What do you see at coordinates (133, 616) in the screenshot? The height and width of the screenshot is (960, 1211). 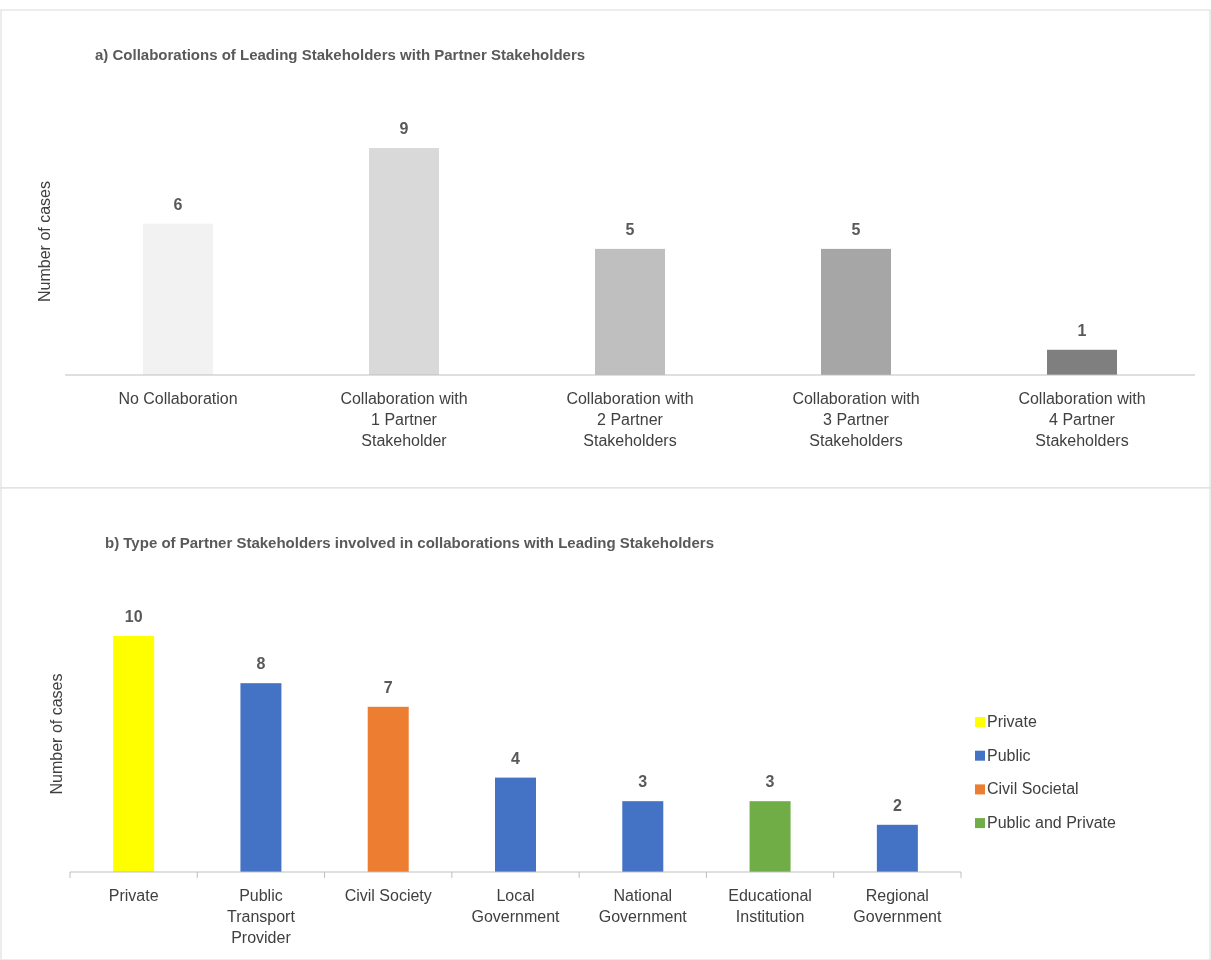 I see `data-label: 10` at bounding box center [133, 616].